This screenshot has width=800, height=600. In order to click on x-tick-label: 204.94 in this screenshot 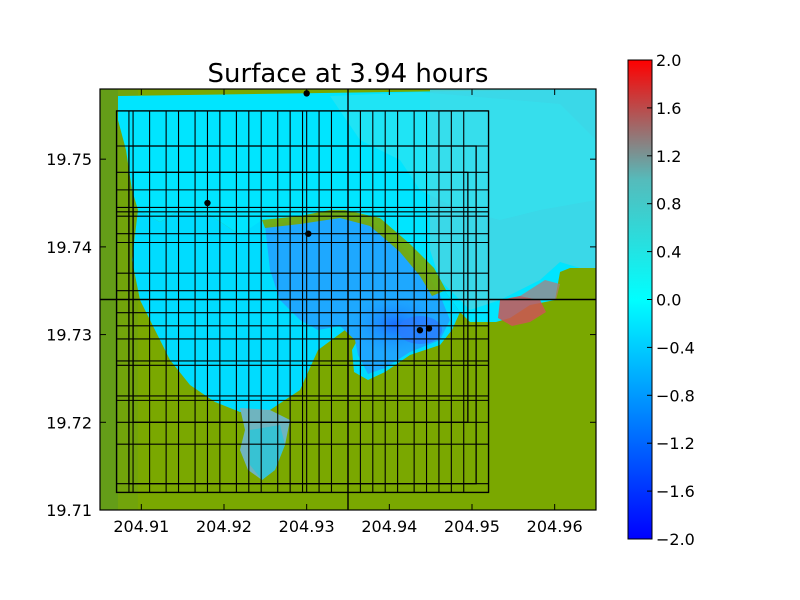, I will do `click(389, 526)`.